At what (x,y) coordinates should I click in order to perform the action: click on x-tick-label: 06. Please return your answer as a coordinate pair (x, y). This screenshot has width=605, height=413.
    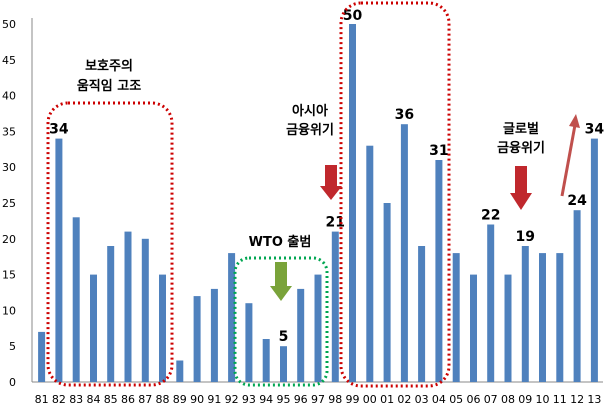
    Looking at the image, I should click on (474, 399).